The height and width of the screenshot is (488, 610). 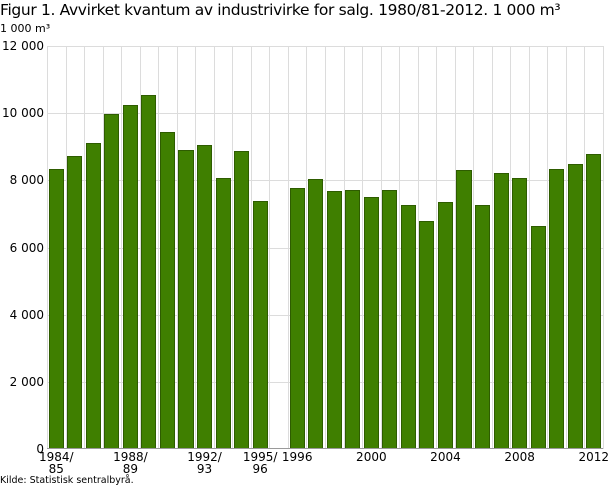 What do you see at coordinates (56, 463) in the screenshot?
I see `x-tick-label: 1984/85` at bounding box center [56, 463].